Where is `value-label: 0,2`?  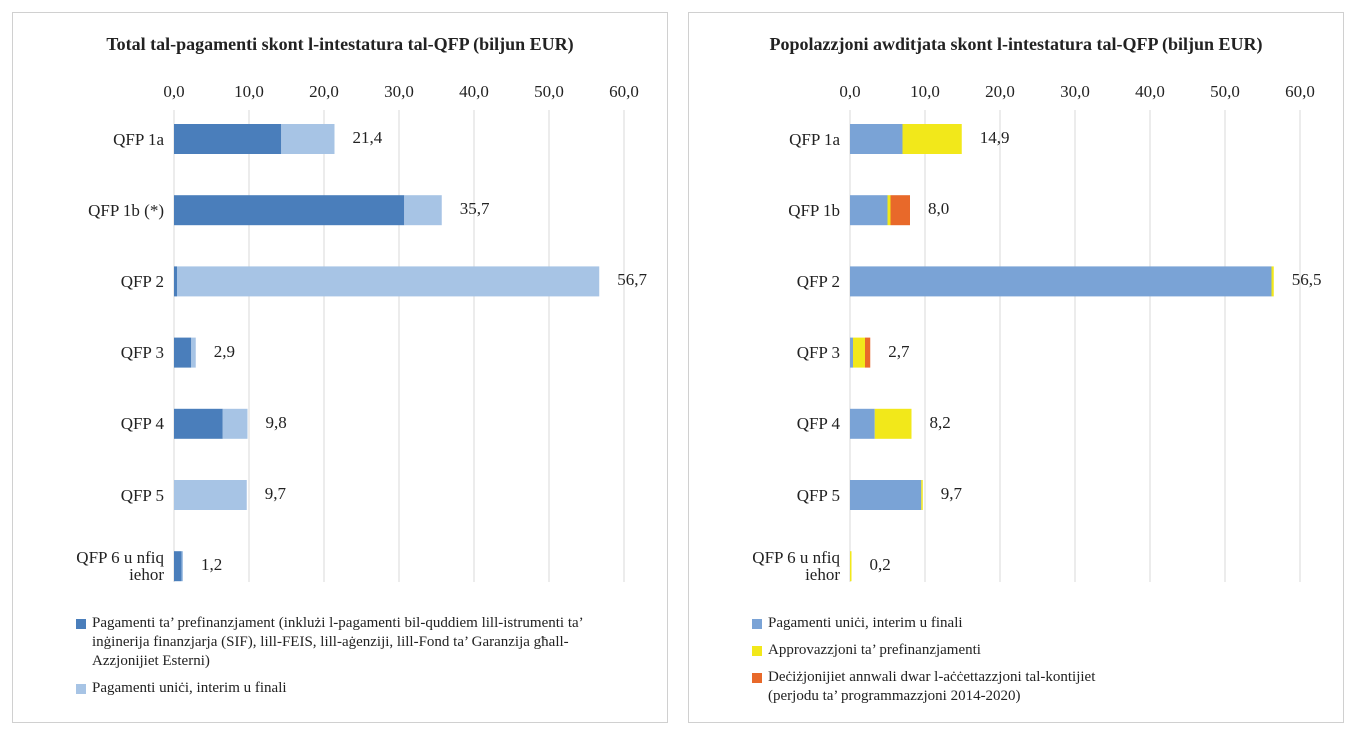 value-label: 0,2 is located at coordinates (880, 565).